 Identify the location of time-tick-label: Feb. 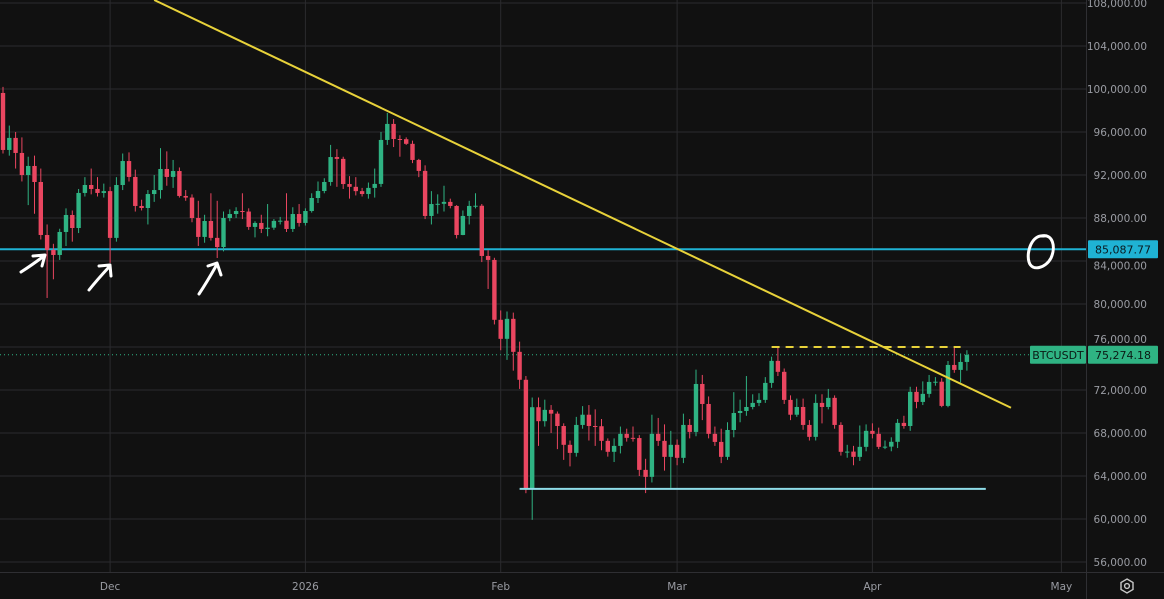
(500, 587).